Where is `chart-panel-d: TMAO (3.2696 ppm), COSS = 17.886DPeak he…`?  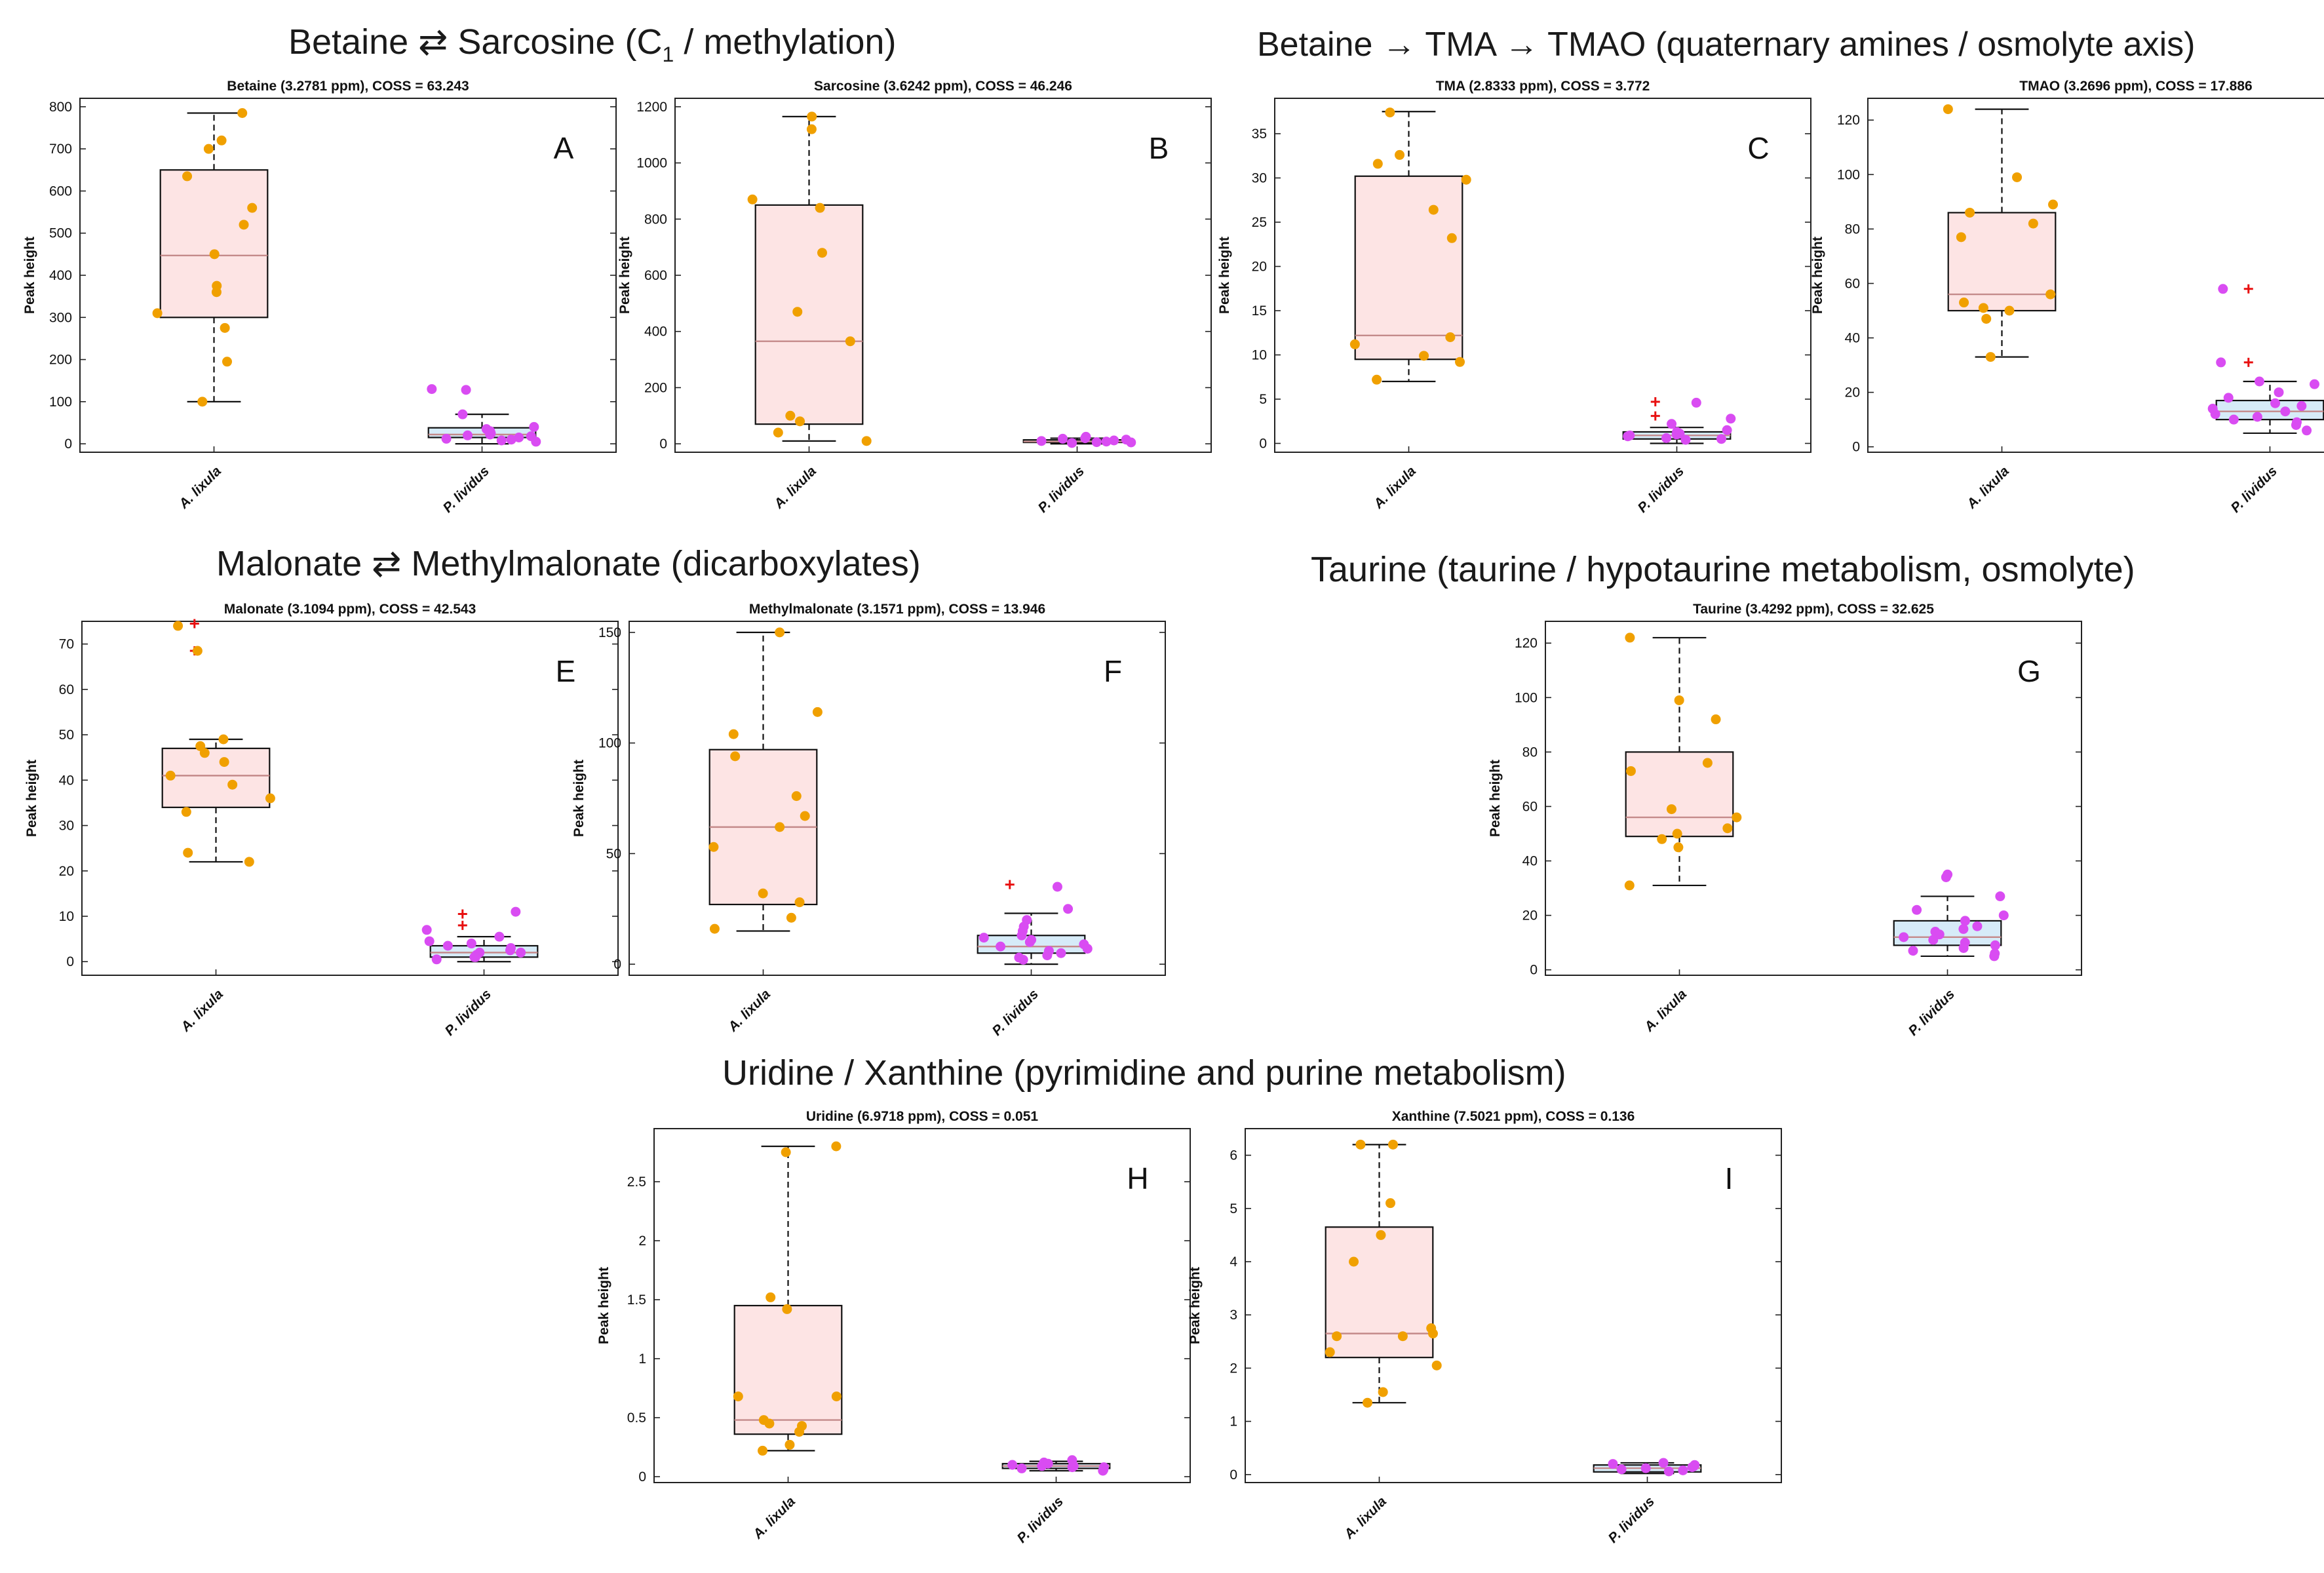 chart-panel-d: TMAO (3.2696 ppm), COSS = 17.886DPeak he… is located at coordinates (2067, 297).